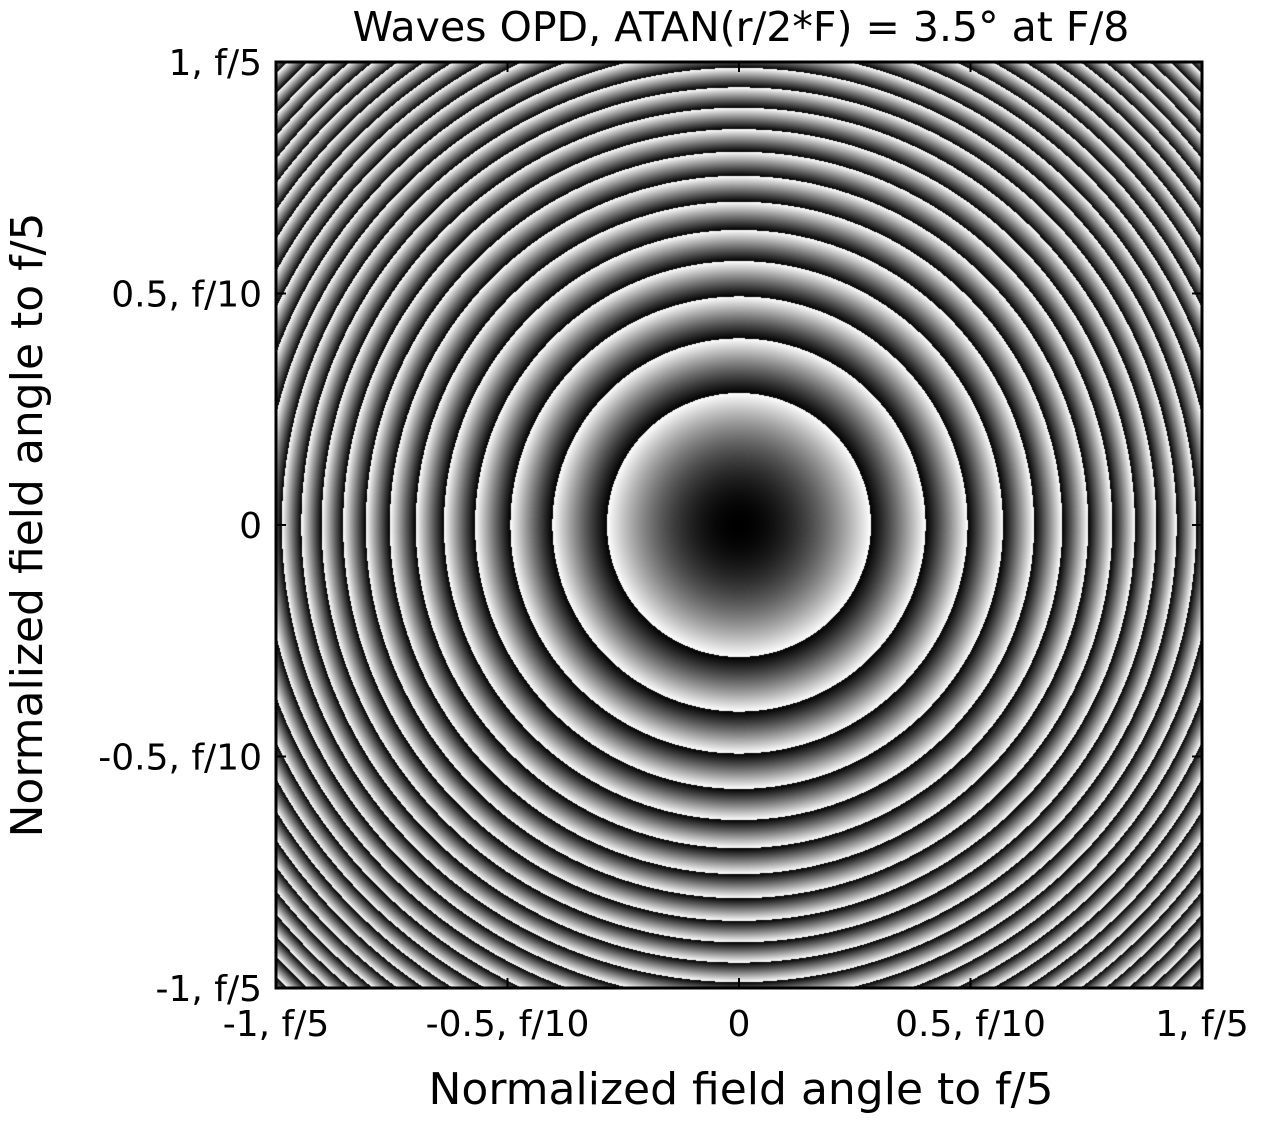 The image size is (1261, 1124). What do you see at coordinates (180, 758) in the screenshot?
I see `y-tick-label: -0.5, f/10` at bounding box center [180, 758].